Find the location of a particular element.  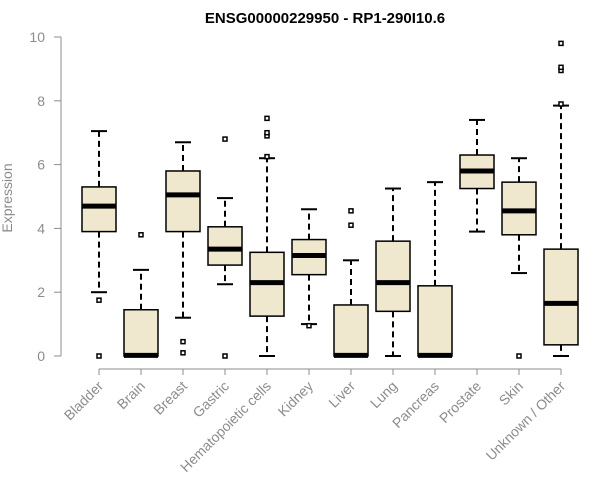

y-tick-label: 2 is located at coordinates (41, 292).